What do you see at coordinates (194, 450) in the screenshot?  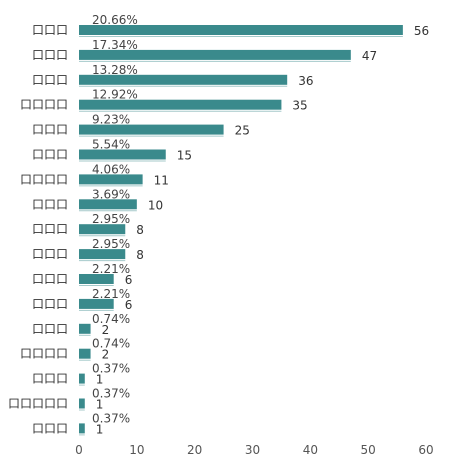 I see `x-tick-label: 20` at bounding box center [194, 450].